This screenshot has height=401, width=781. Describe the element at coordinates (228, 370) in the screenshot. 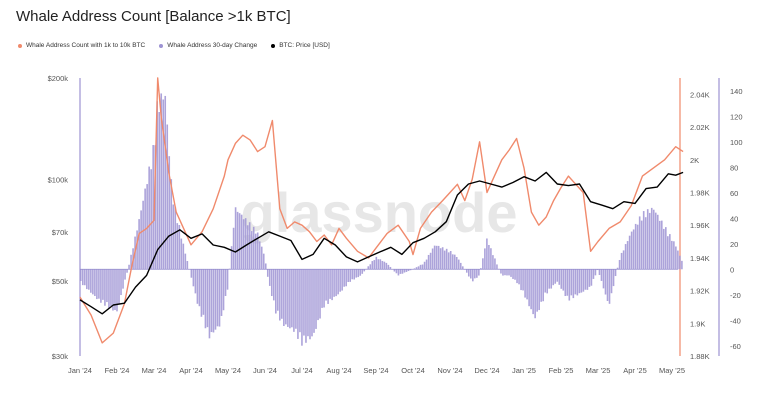

I see `x-tick-label: May '24` at that location.